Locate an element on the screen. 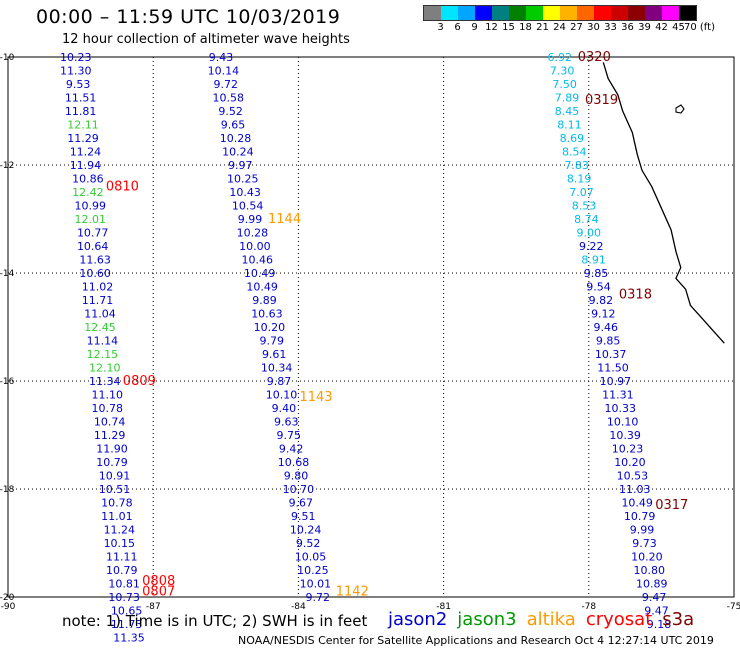 This screenshot has width=740, height=650. pass-time-label: 0808 is located at coordinates (158, 581).